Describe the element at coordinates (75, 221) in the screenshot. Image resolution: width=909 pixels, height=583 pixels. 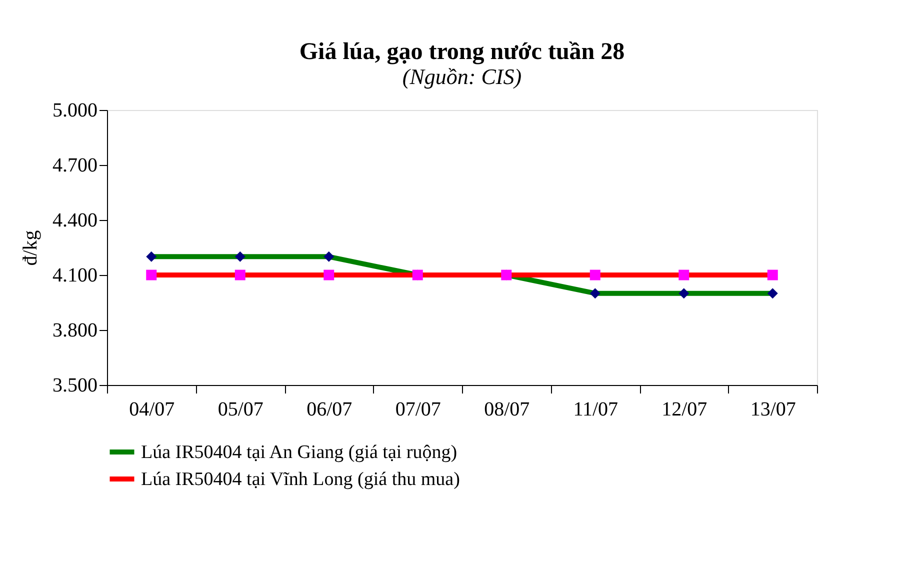
I see `y-tick-label: 4.400` at that location.